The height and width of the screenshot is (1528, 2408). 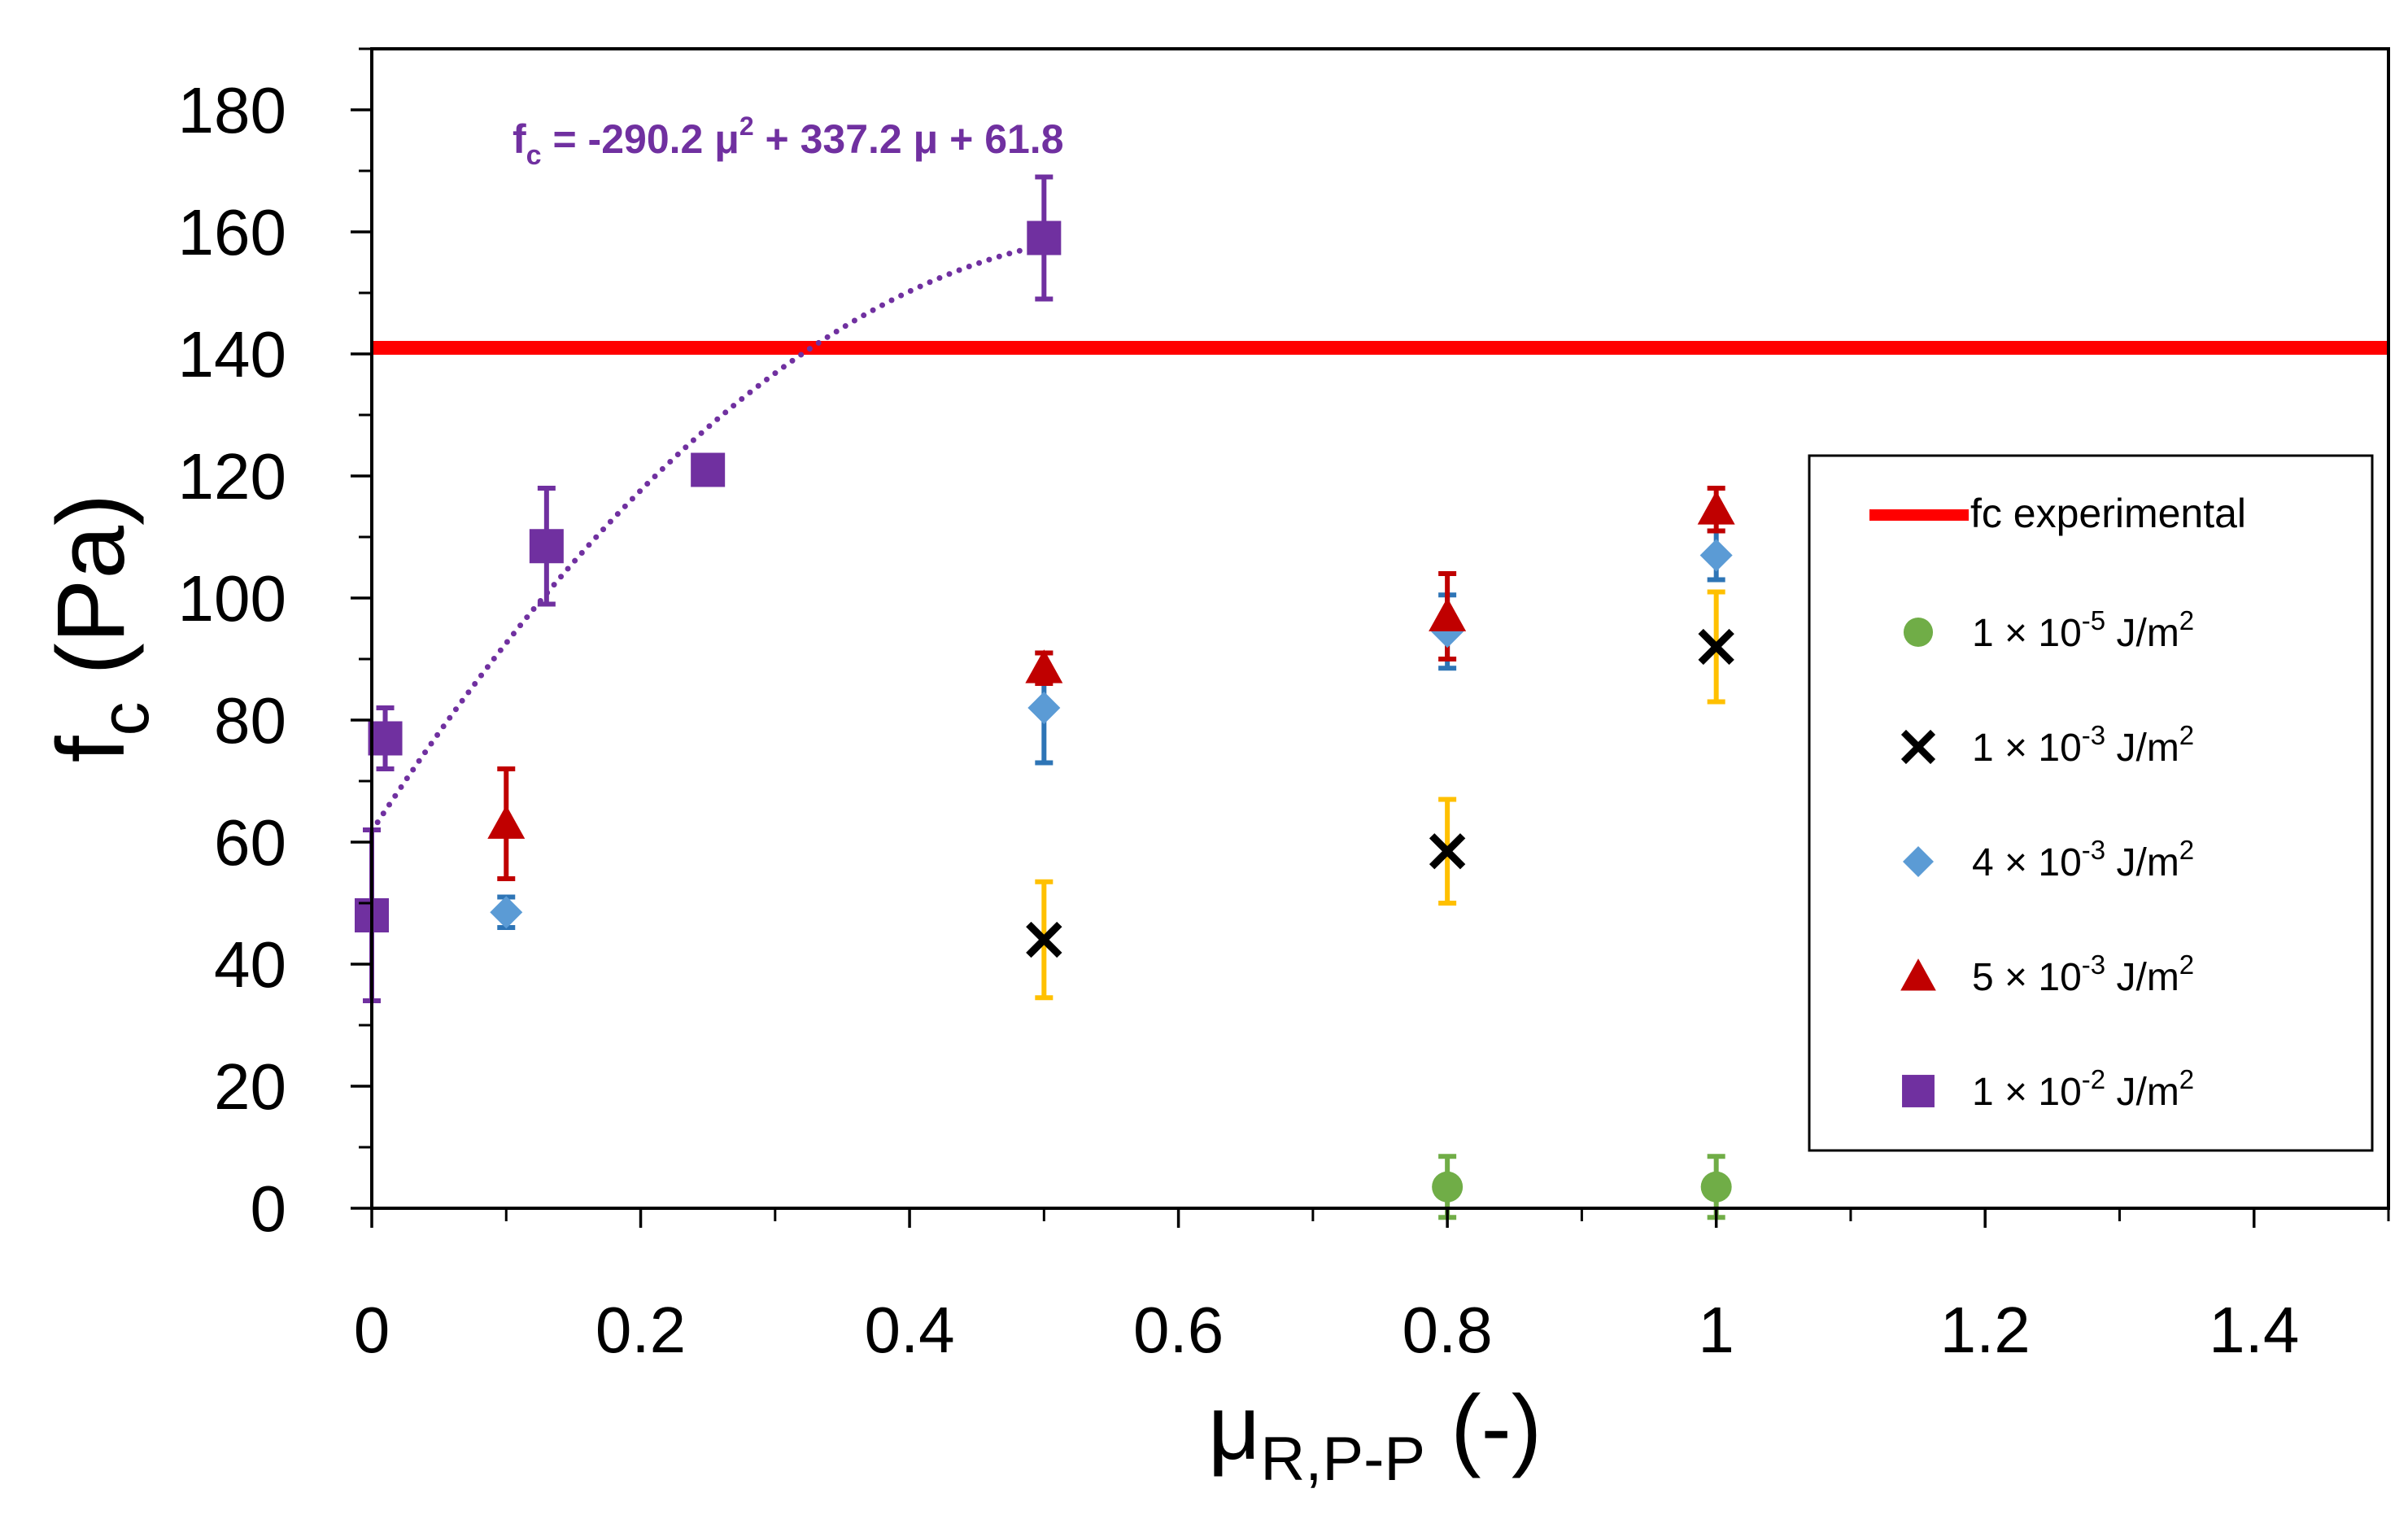 What do you see at coordinates (232, 598) in the screenshot?
I see `y-tick-label: 100` at bounding box center [232, 598].